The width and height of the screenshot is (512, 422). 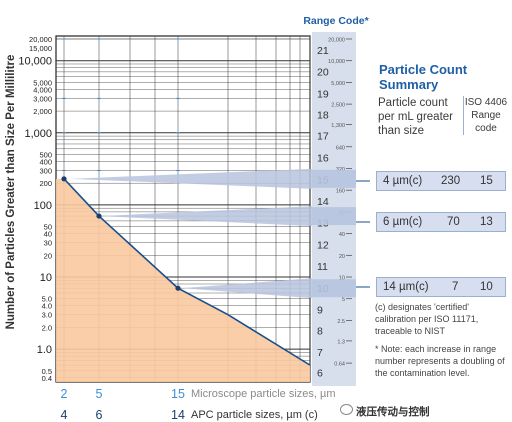 I want to click on range-bound-label: 10,000, so click(x=336, y=62).